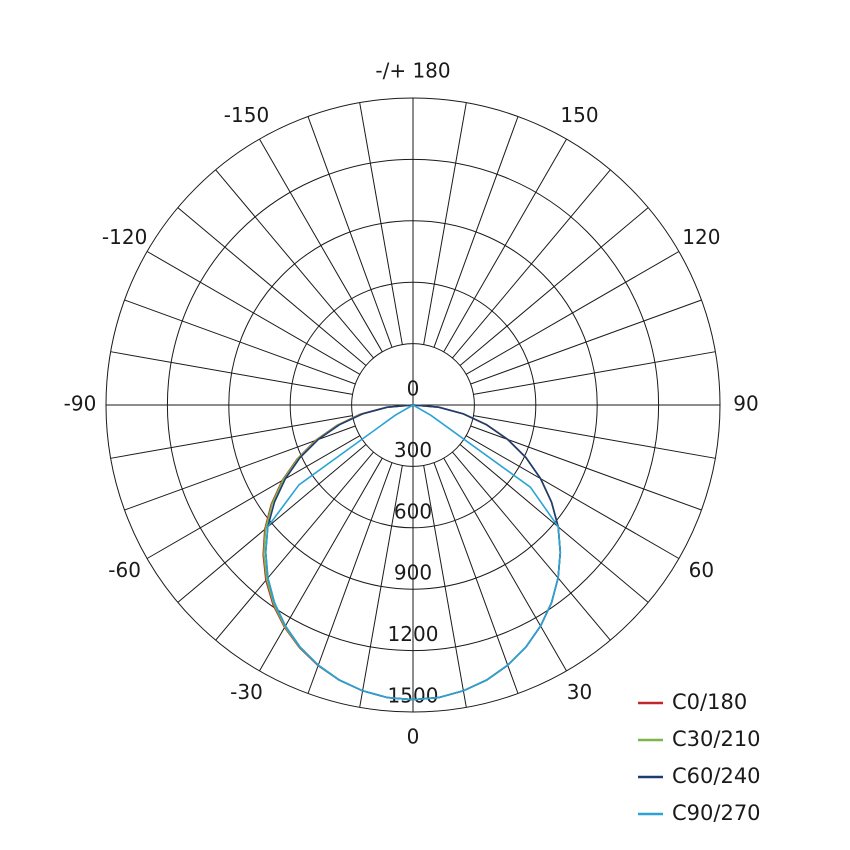  What do you see at coordinates (246, 115) in the screenshot?
I see `angle-tick-label: -150` at bounding box center [246, 115].